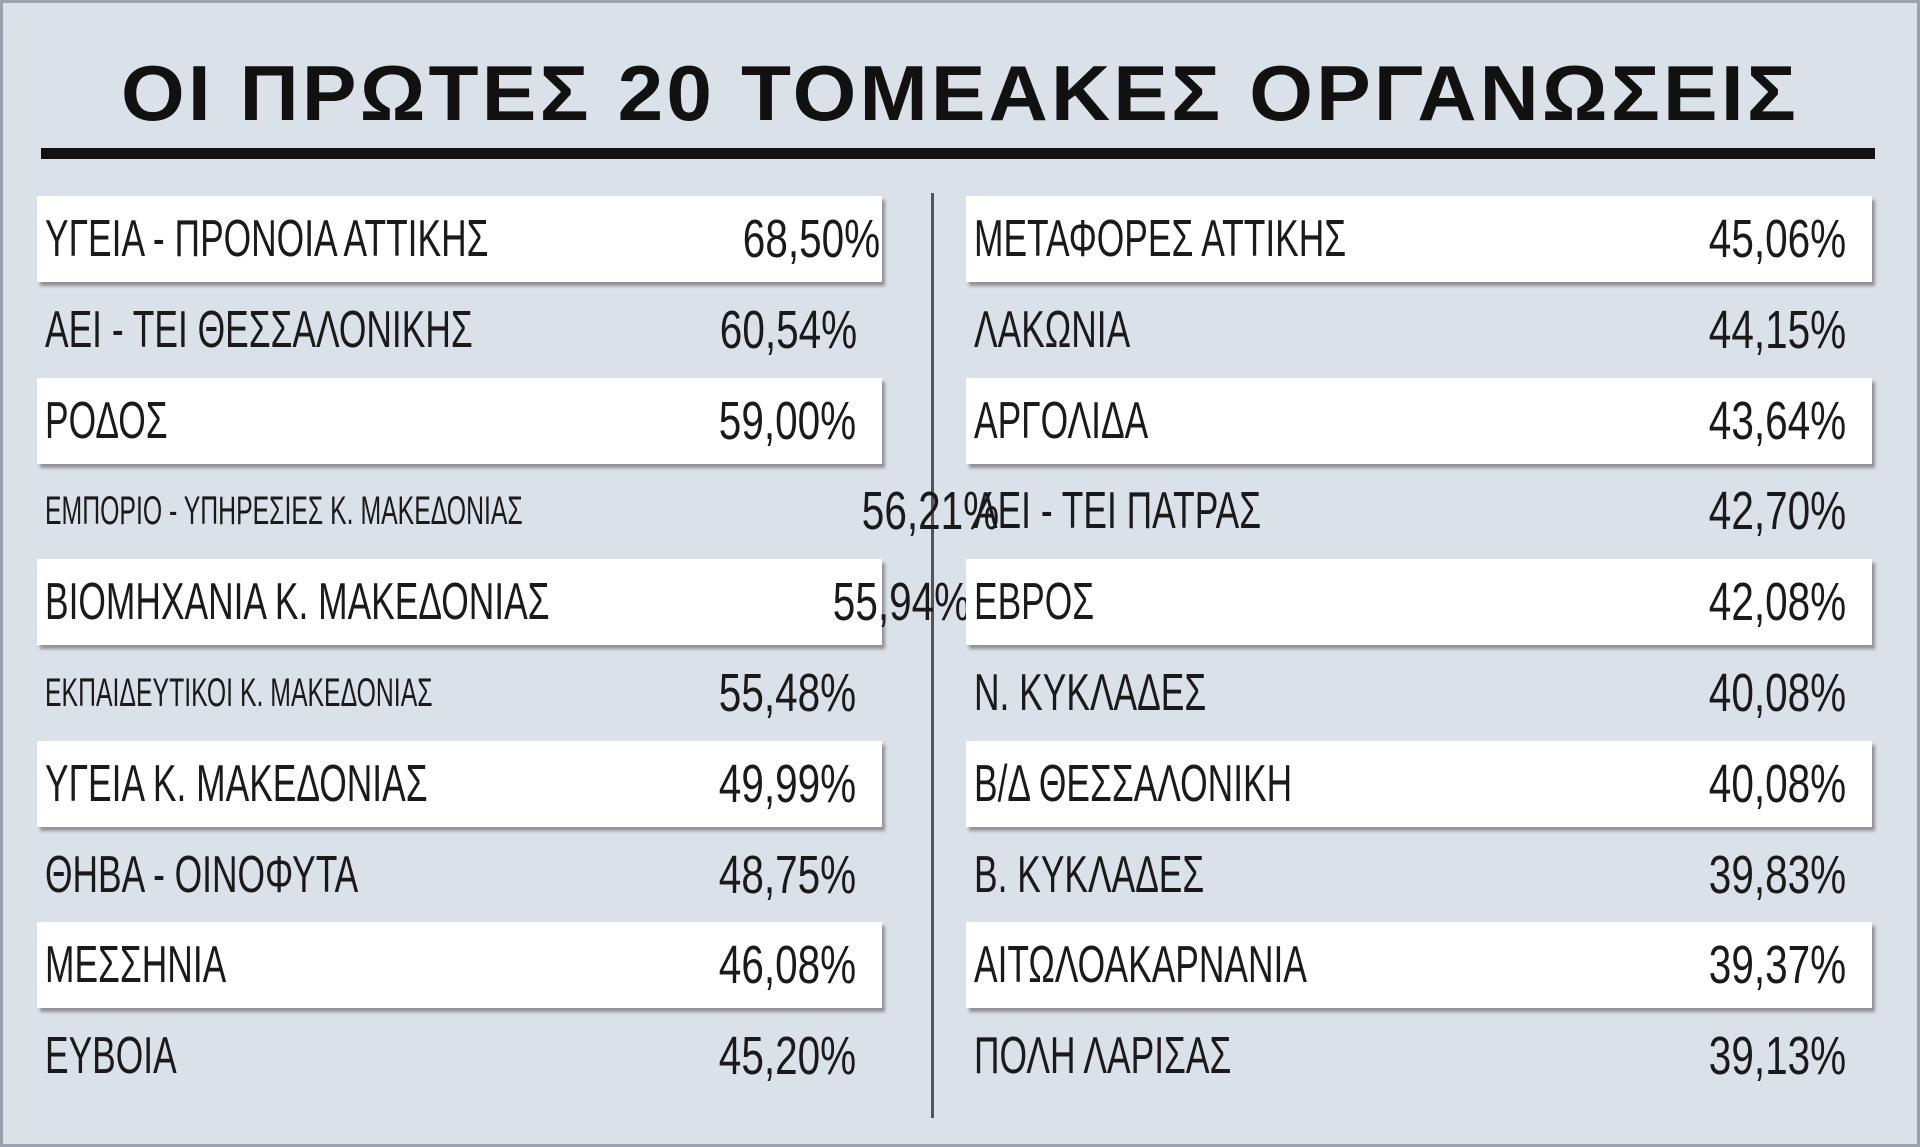  What do you see at coordinates (1777, 511) in the screenshot?
I see `row-value: 42,70%` at bounding box center [1777, 511].